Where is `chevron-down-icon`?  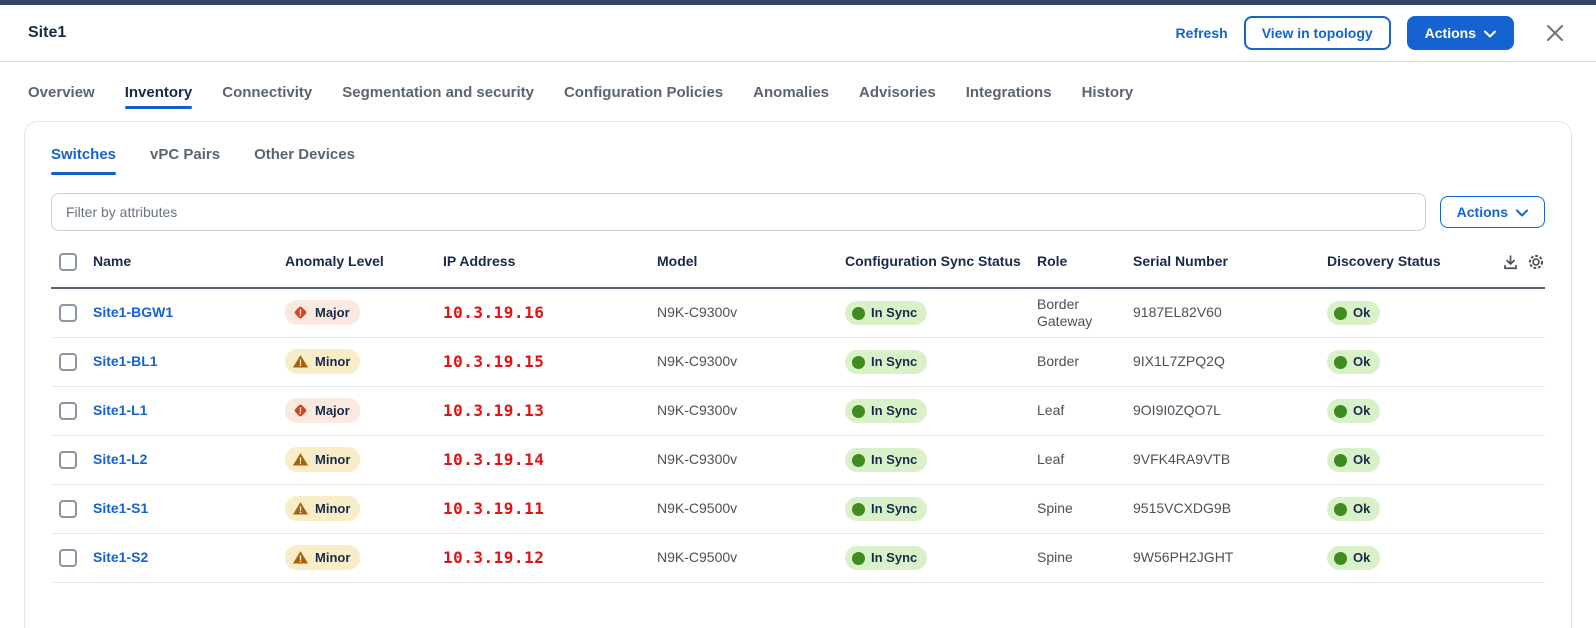
chevron-down-icon is located at coordinates (1490, 33).